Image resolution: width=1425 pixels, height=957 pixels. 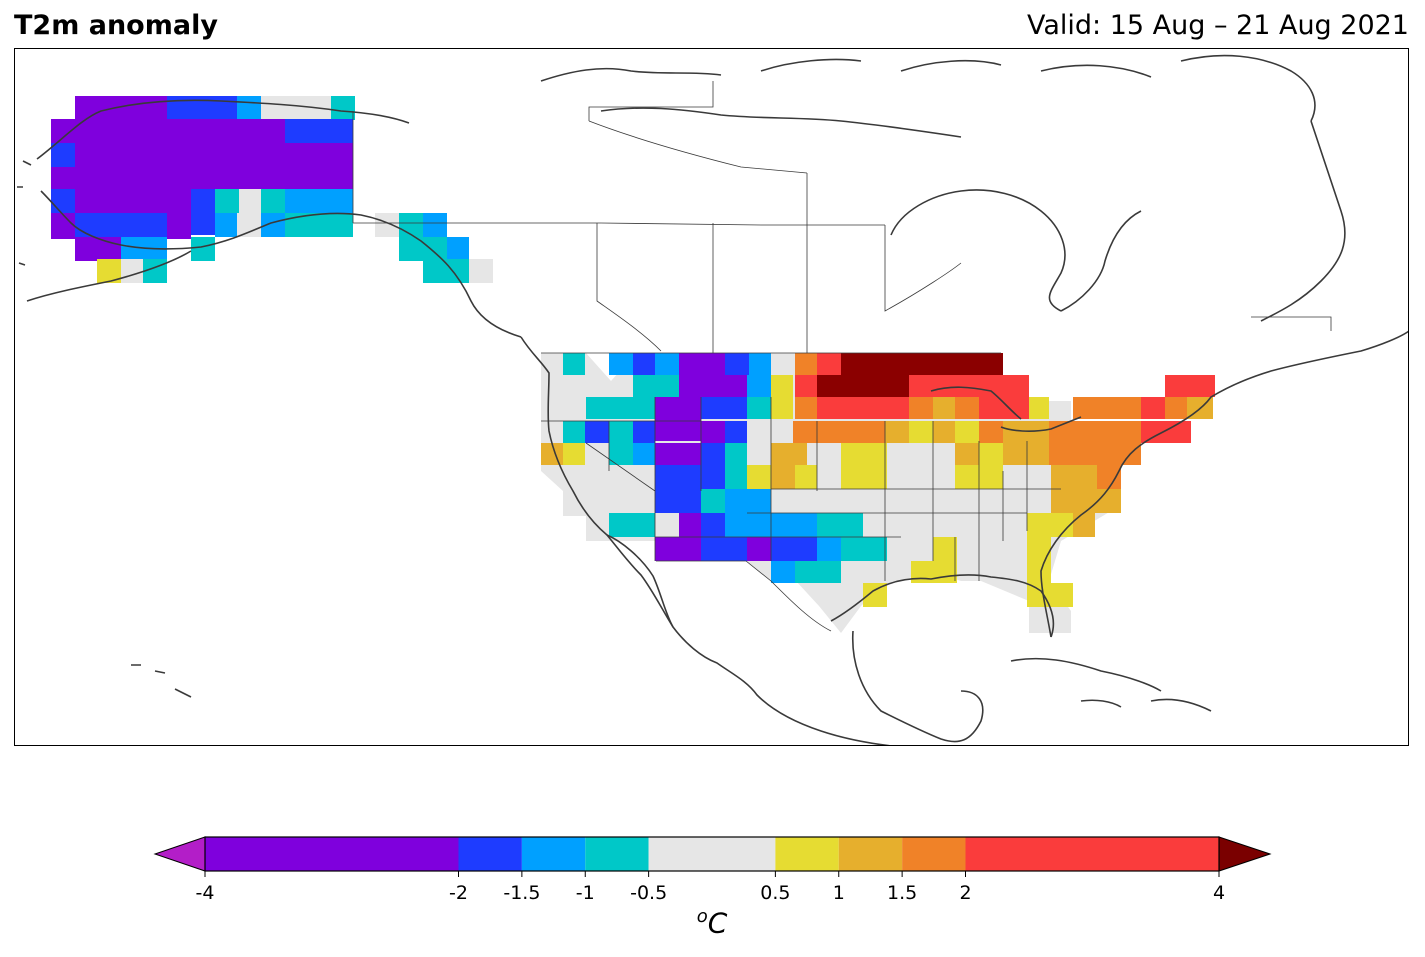 I want to click on conus-anomaly-cells, so click(x=878, y=493).